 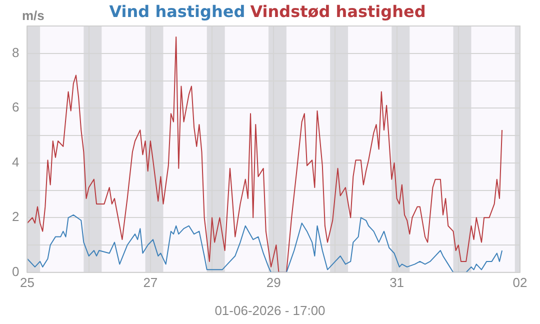 What do you see at coordinates (16, 271) in the screenshot?
I see `y-tick-label: 0` at bounding box center [16, 271].